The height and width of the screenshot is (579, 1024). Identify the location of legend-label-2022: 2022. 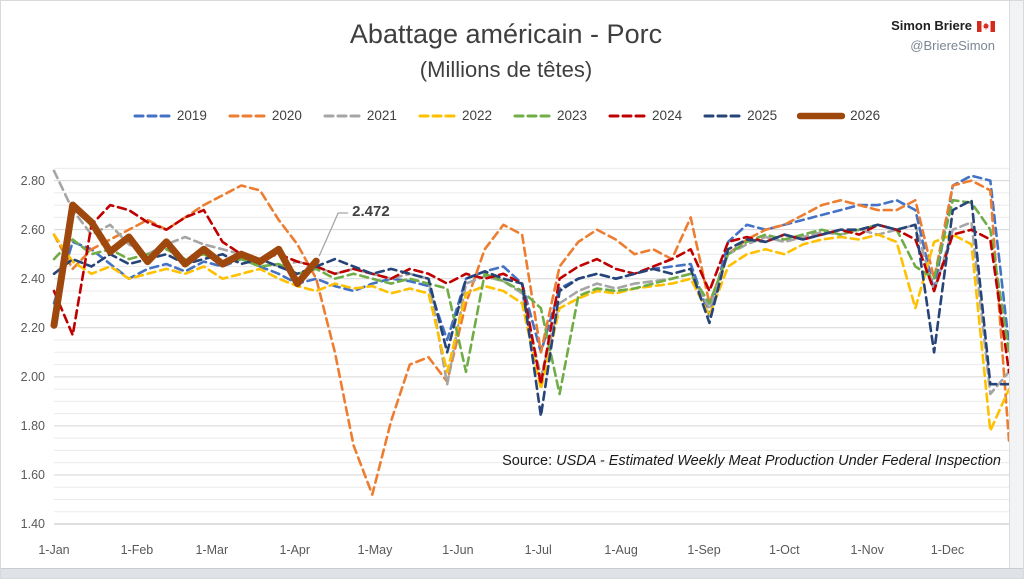
(476, 115).